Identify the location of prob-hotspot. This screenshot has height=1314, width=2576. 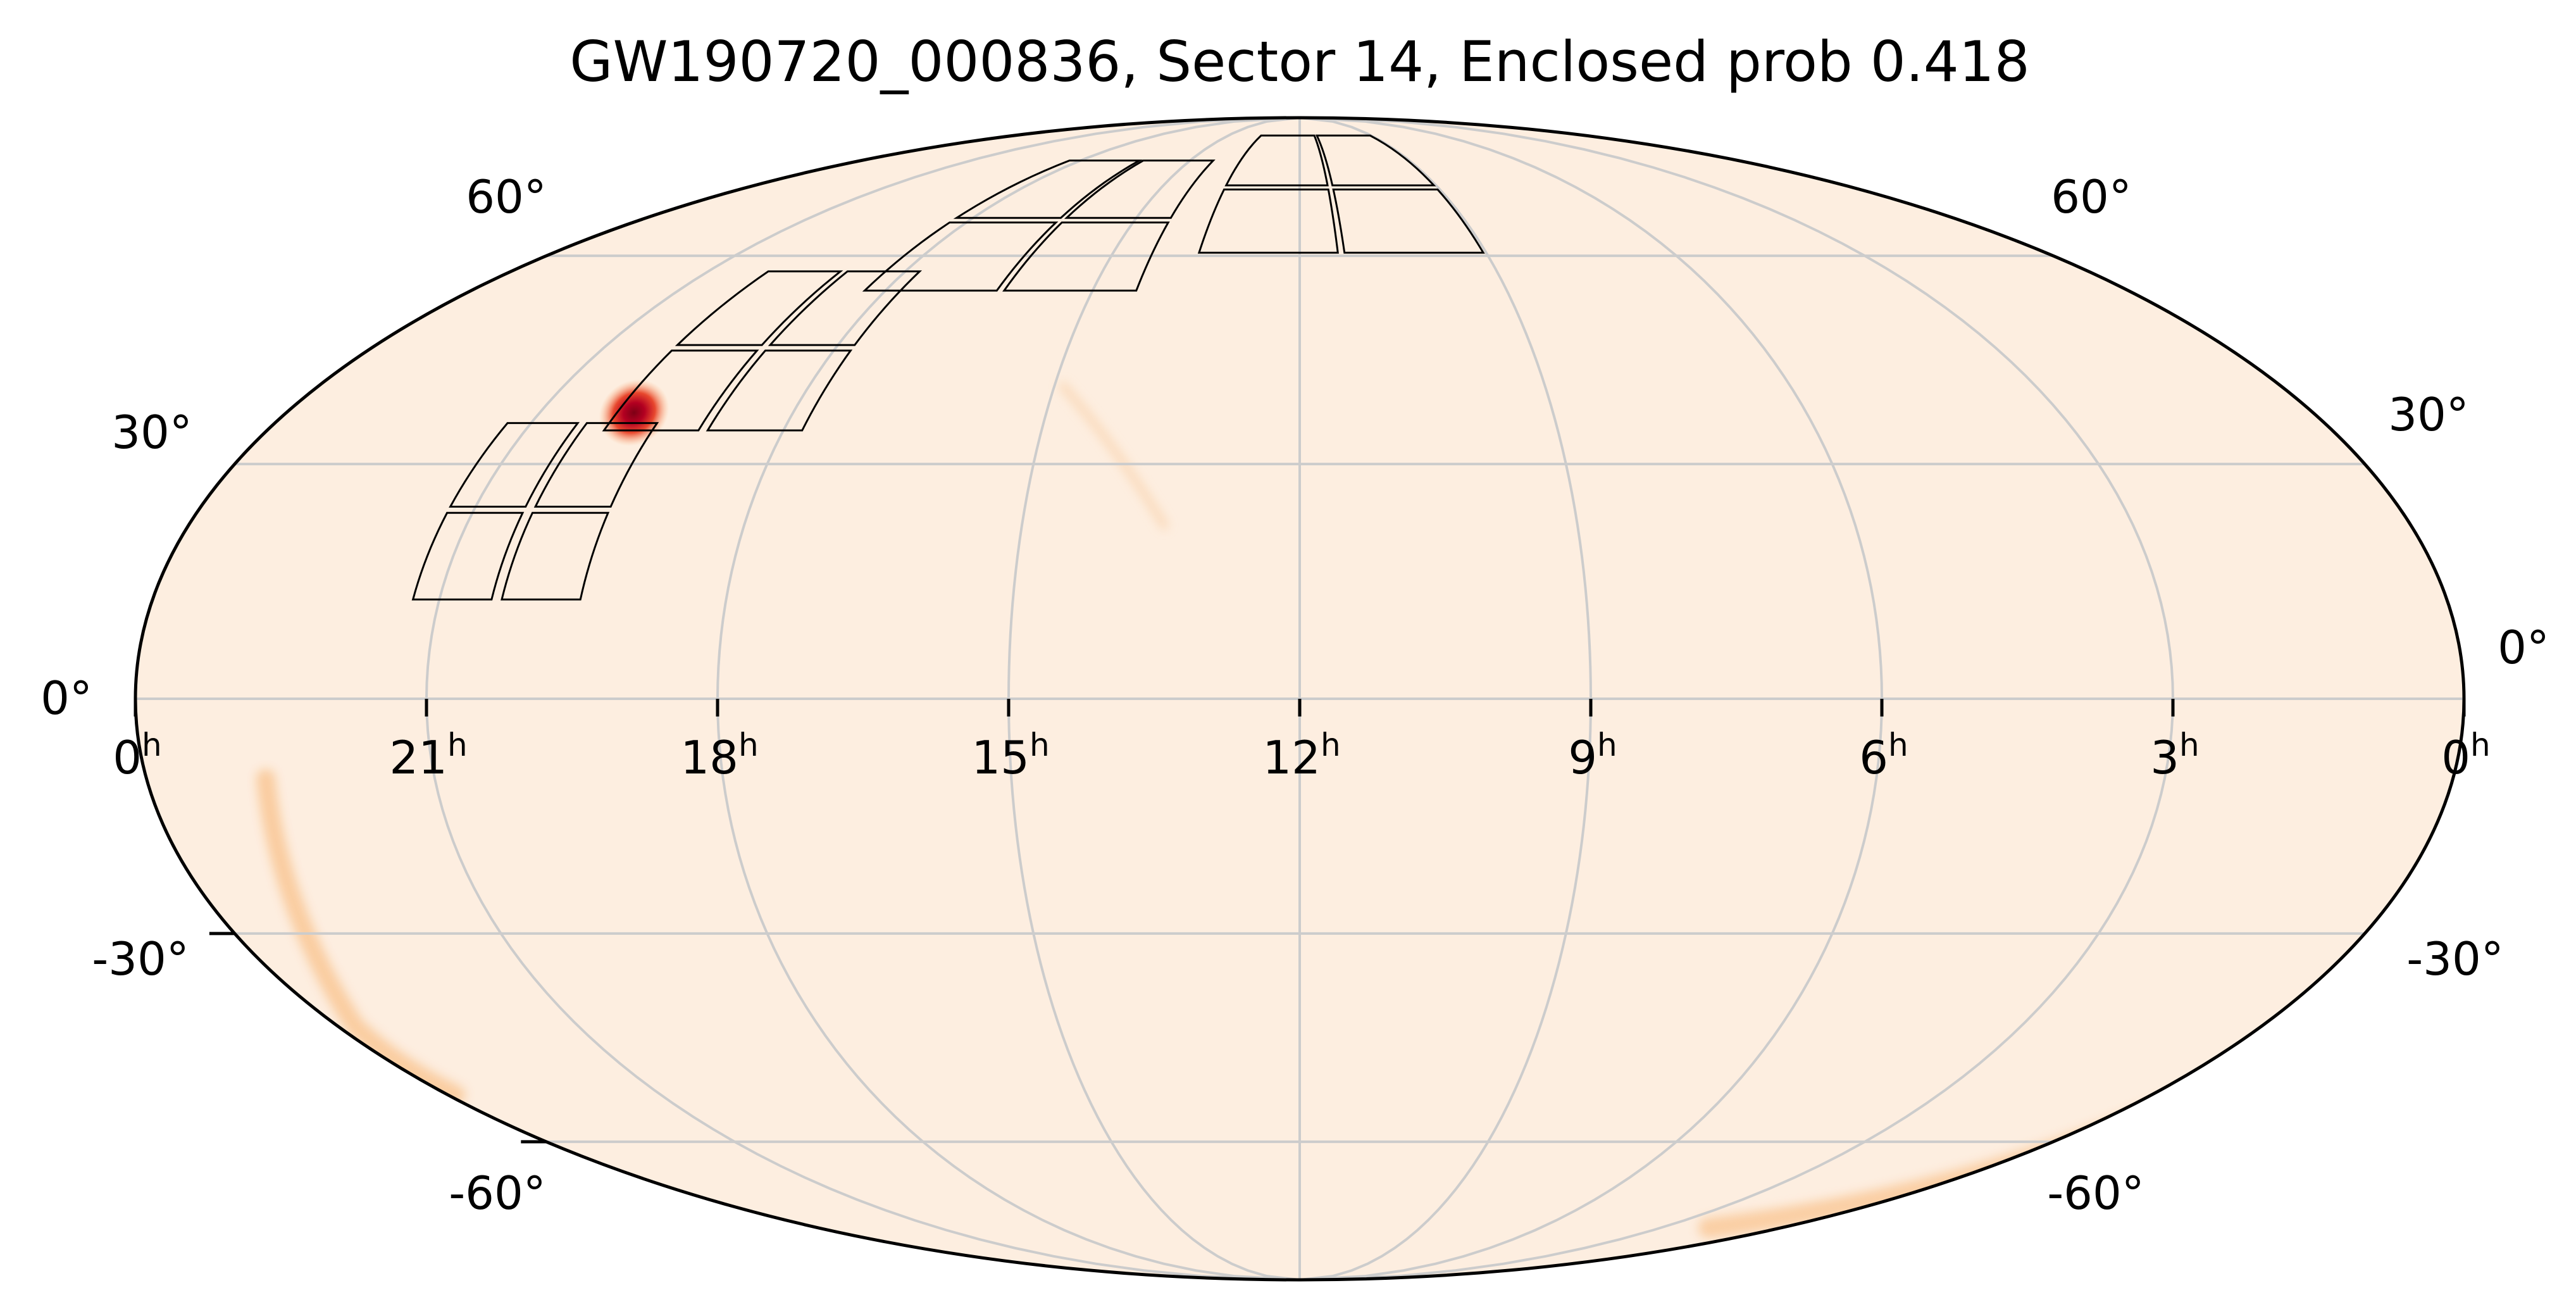
(634, 412).